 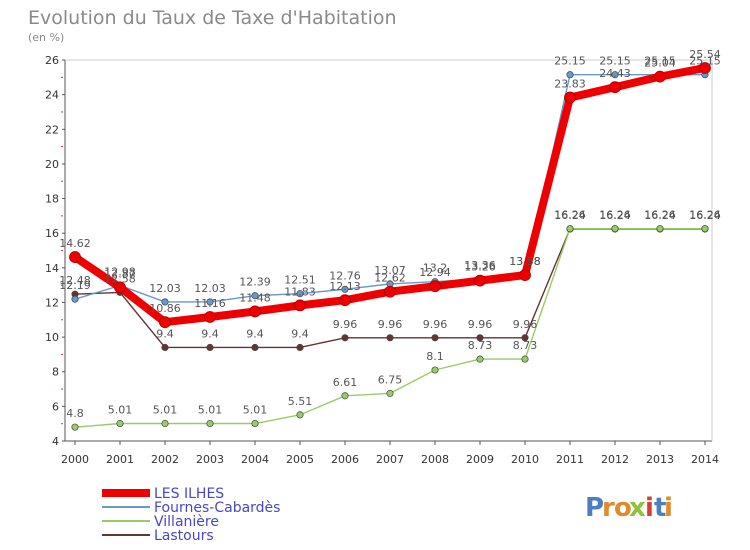 I want to click on x-tick-label: 2011, so click(x=570, y=459).